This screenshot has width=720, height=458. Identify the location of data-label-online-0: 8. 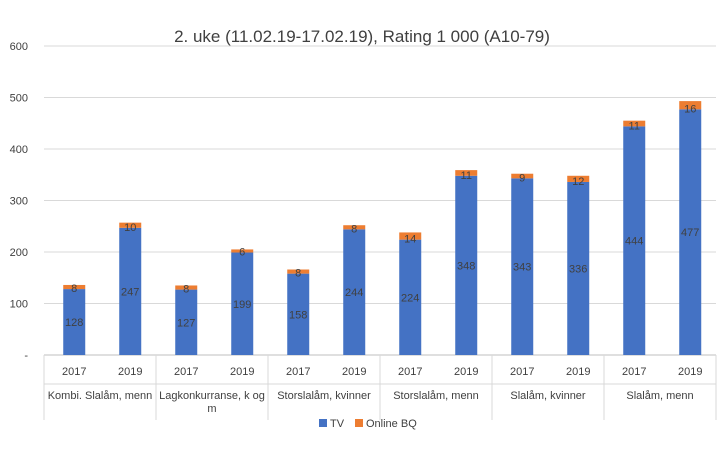
(74, 289).